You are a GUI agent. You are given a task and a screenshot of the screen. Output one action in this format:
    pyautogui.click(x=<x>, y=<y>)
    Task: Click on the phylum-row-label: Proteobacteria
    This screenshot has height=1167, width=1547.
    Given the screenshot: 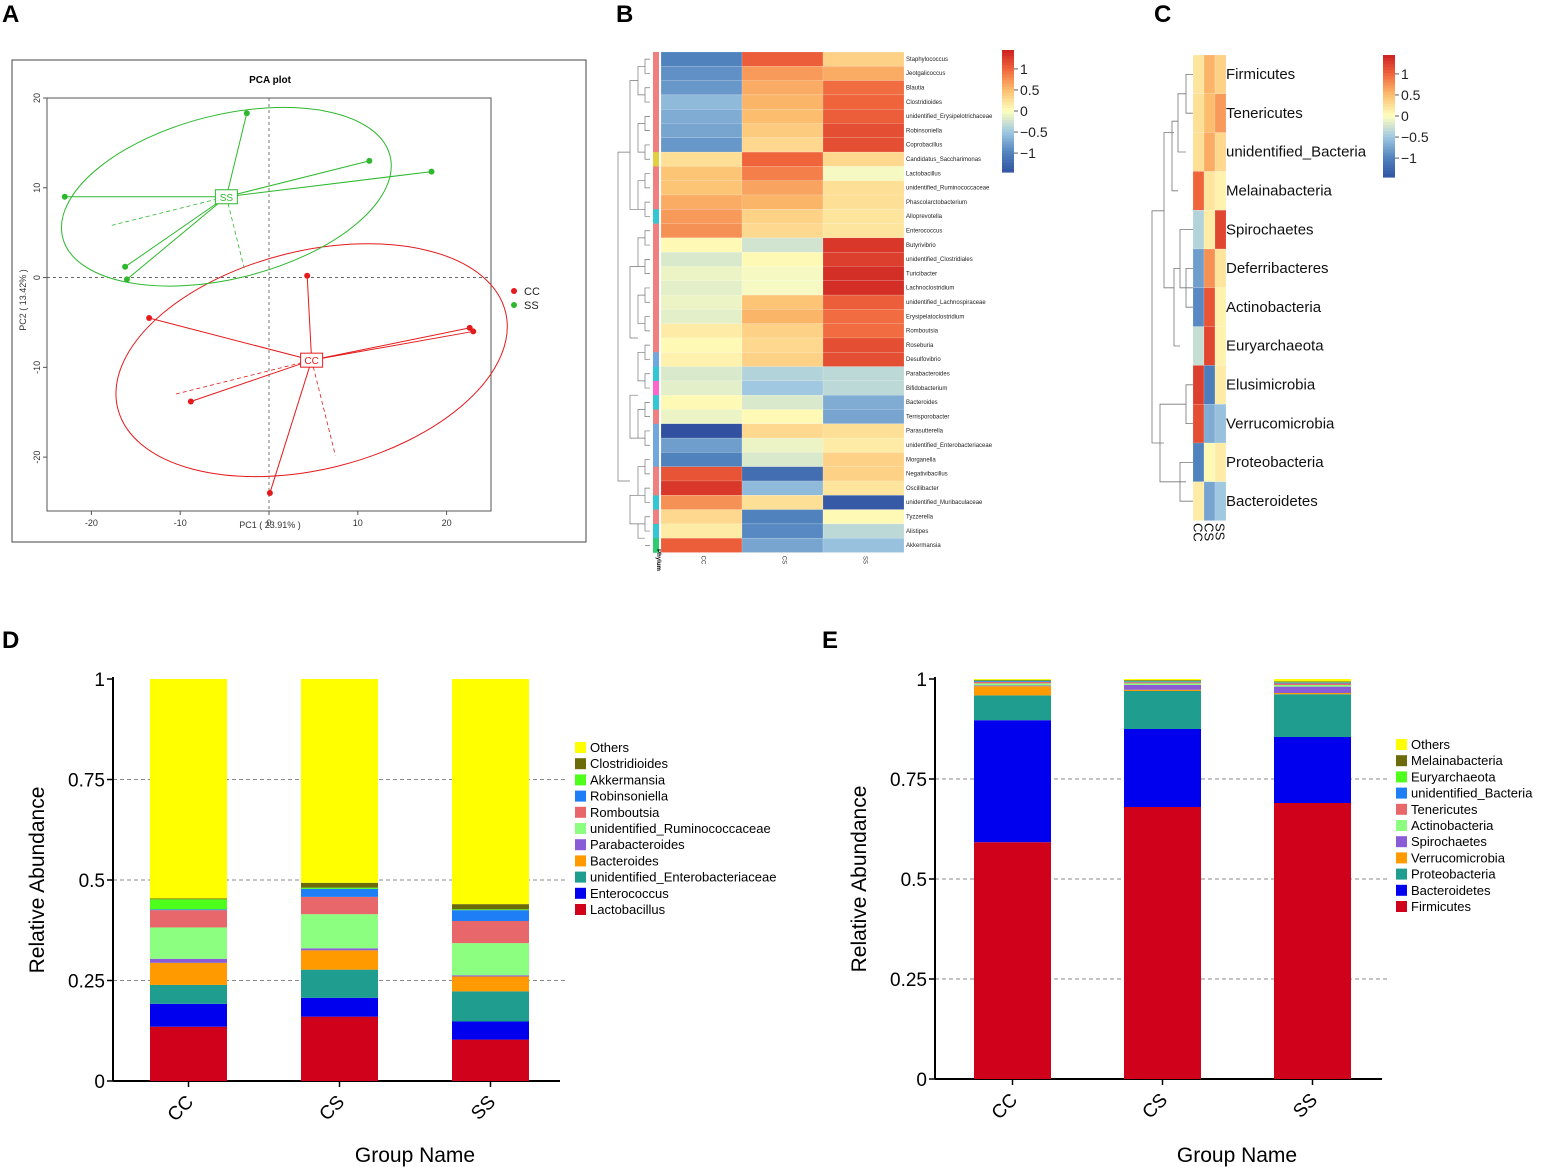 What is the action you would take?
    pyautogui.click(x=1275, y=462)
    